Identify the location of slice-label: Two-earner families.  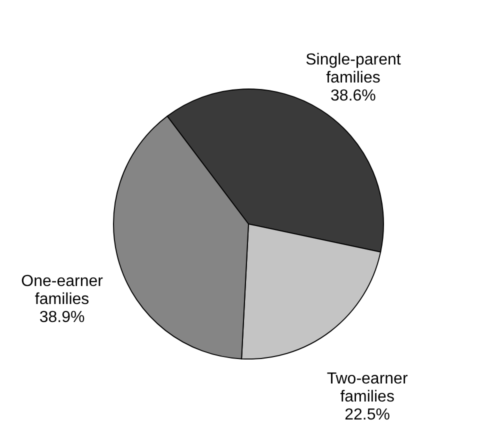
(367, 388).